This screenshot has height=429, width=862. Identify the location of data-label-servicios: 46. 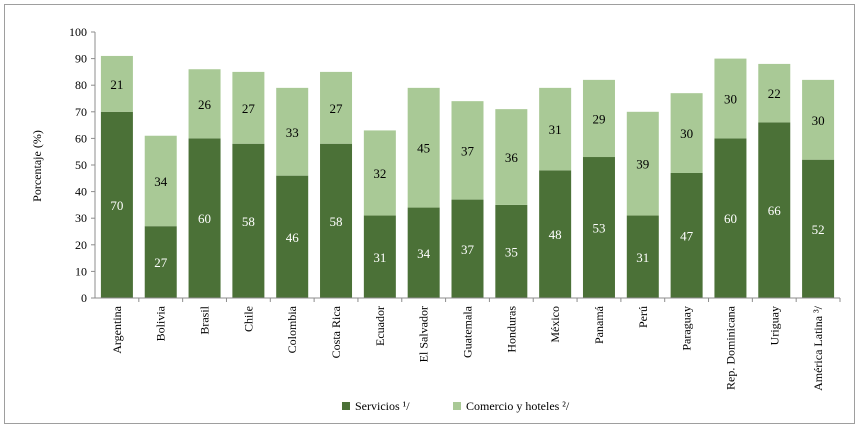
(293, 237).